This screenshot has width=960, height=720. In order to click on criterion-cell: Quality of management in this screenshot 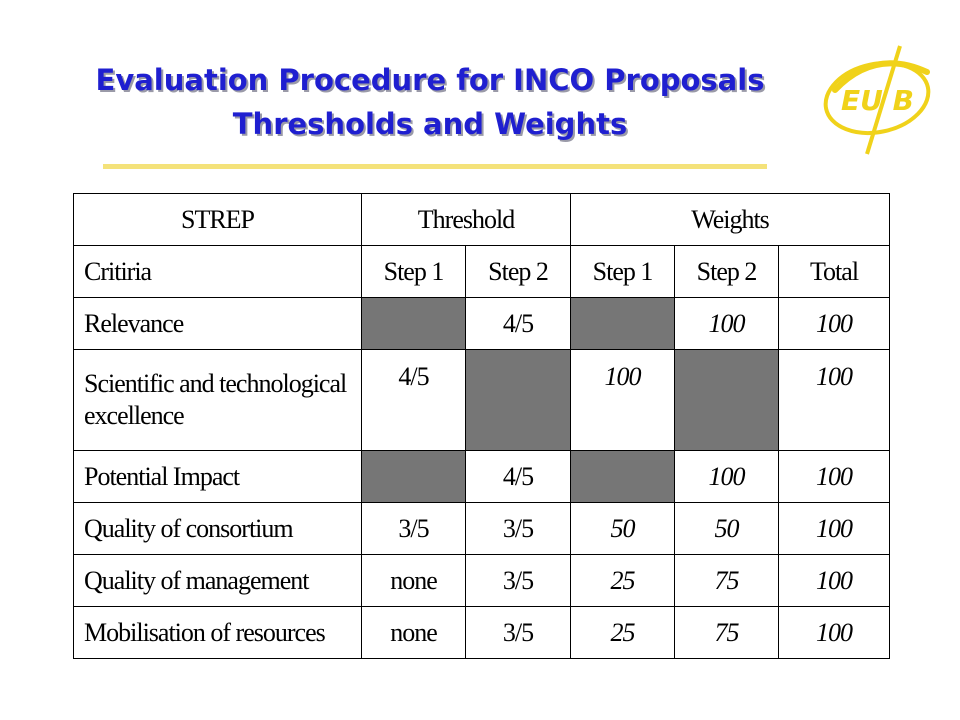, I will do `click(217, 580)`.